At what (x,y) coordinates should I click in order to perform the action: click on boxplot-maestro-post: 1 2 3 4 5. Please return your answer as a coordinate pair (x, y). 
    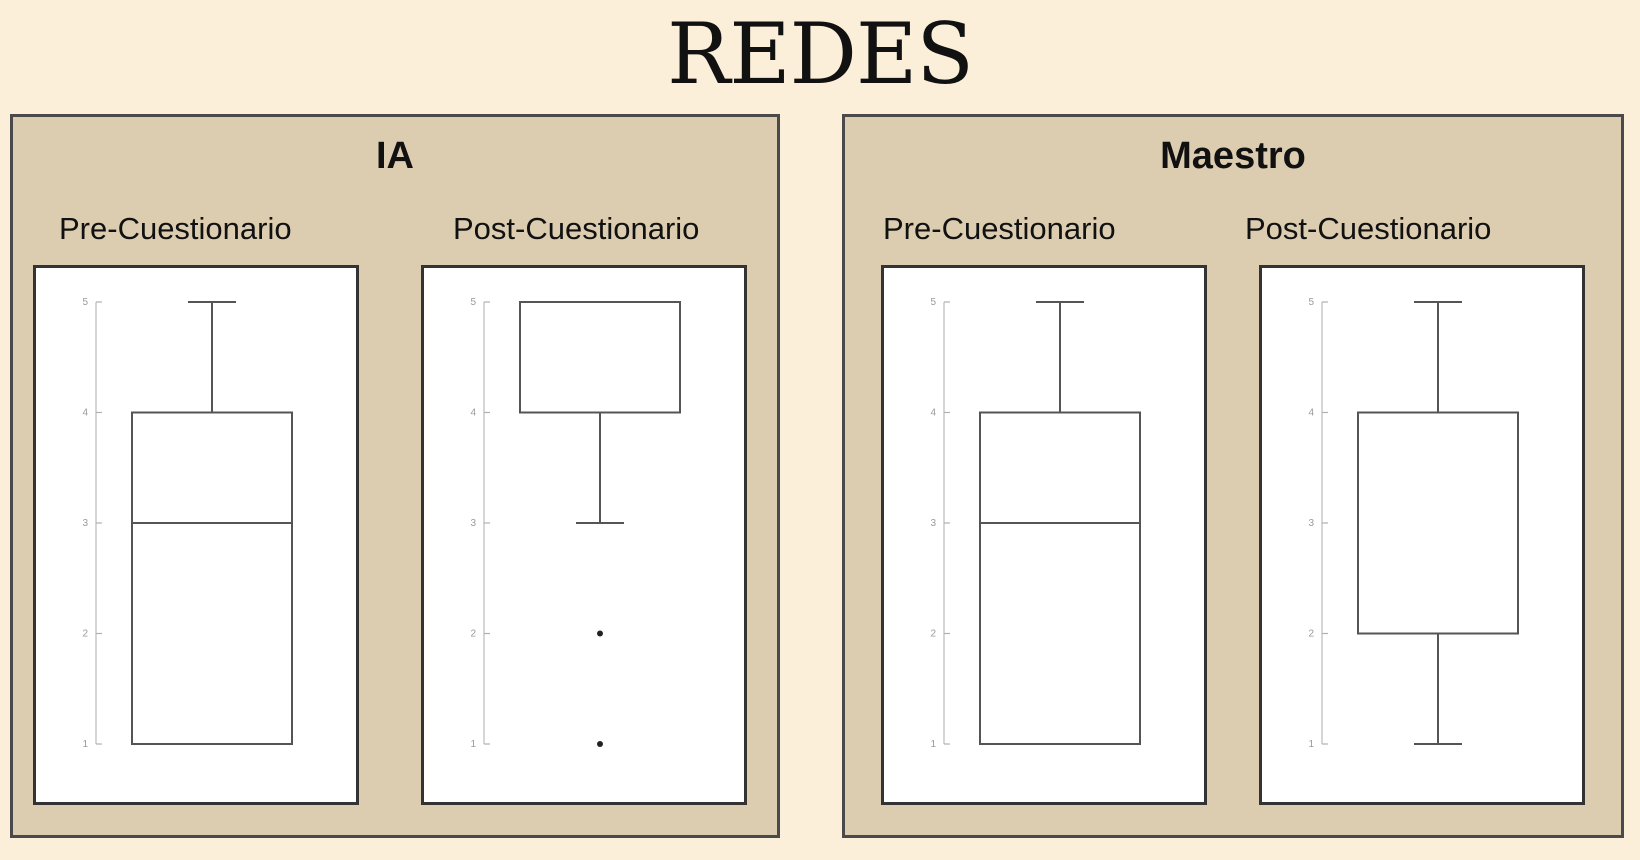
    Looking at the image, I should click on (1422, 535).